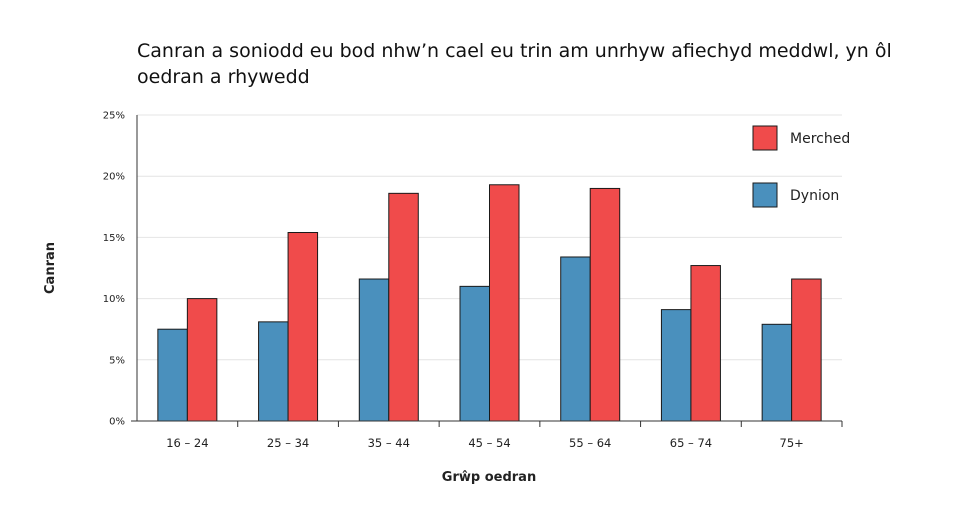 Image resolution: width=965 pixels, height=531 pixels. What do you see at coordinates (590, 443) in the screenshot?
I see `x-tick-label: 55 – 64` at bounding box center [590, 443].